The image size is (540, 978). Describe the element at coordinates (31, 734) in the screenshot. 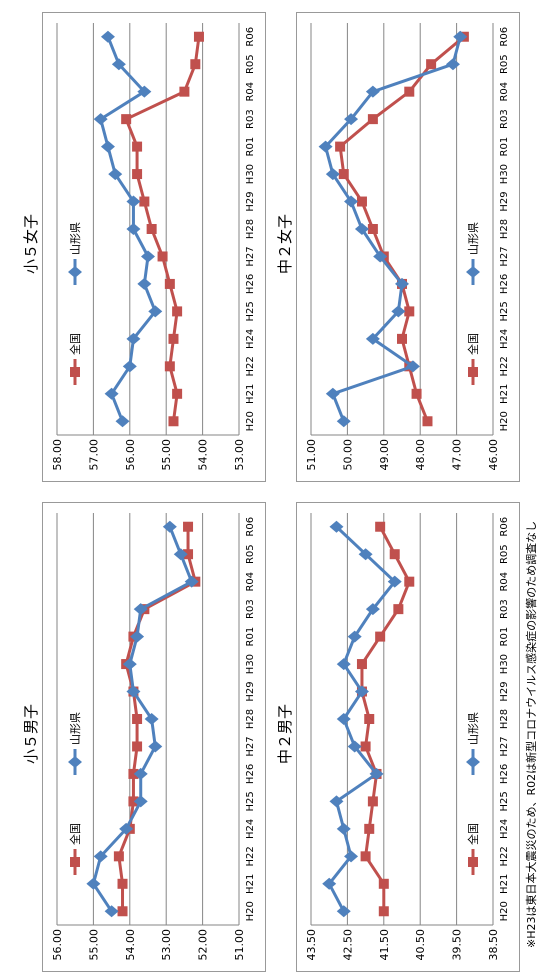

I see `chart-title: 小５男子` at that location.